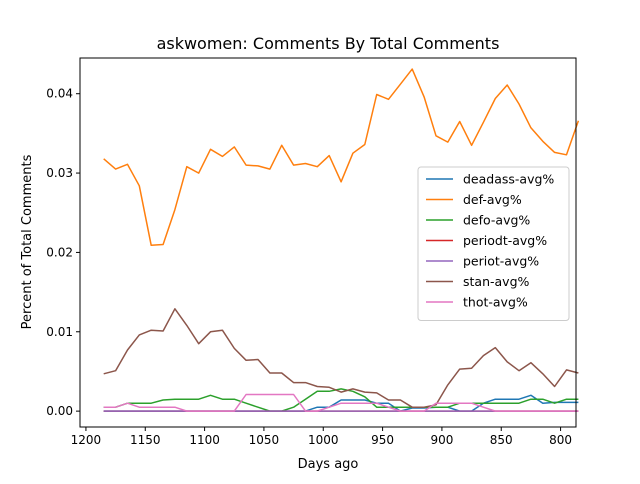 This screenshot has width=640, height=484. What do you see at coordinates (59, 94) in the screenshot?
I see `y-tick-label: 0.04` at bounding box center [59, 94].